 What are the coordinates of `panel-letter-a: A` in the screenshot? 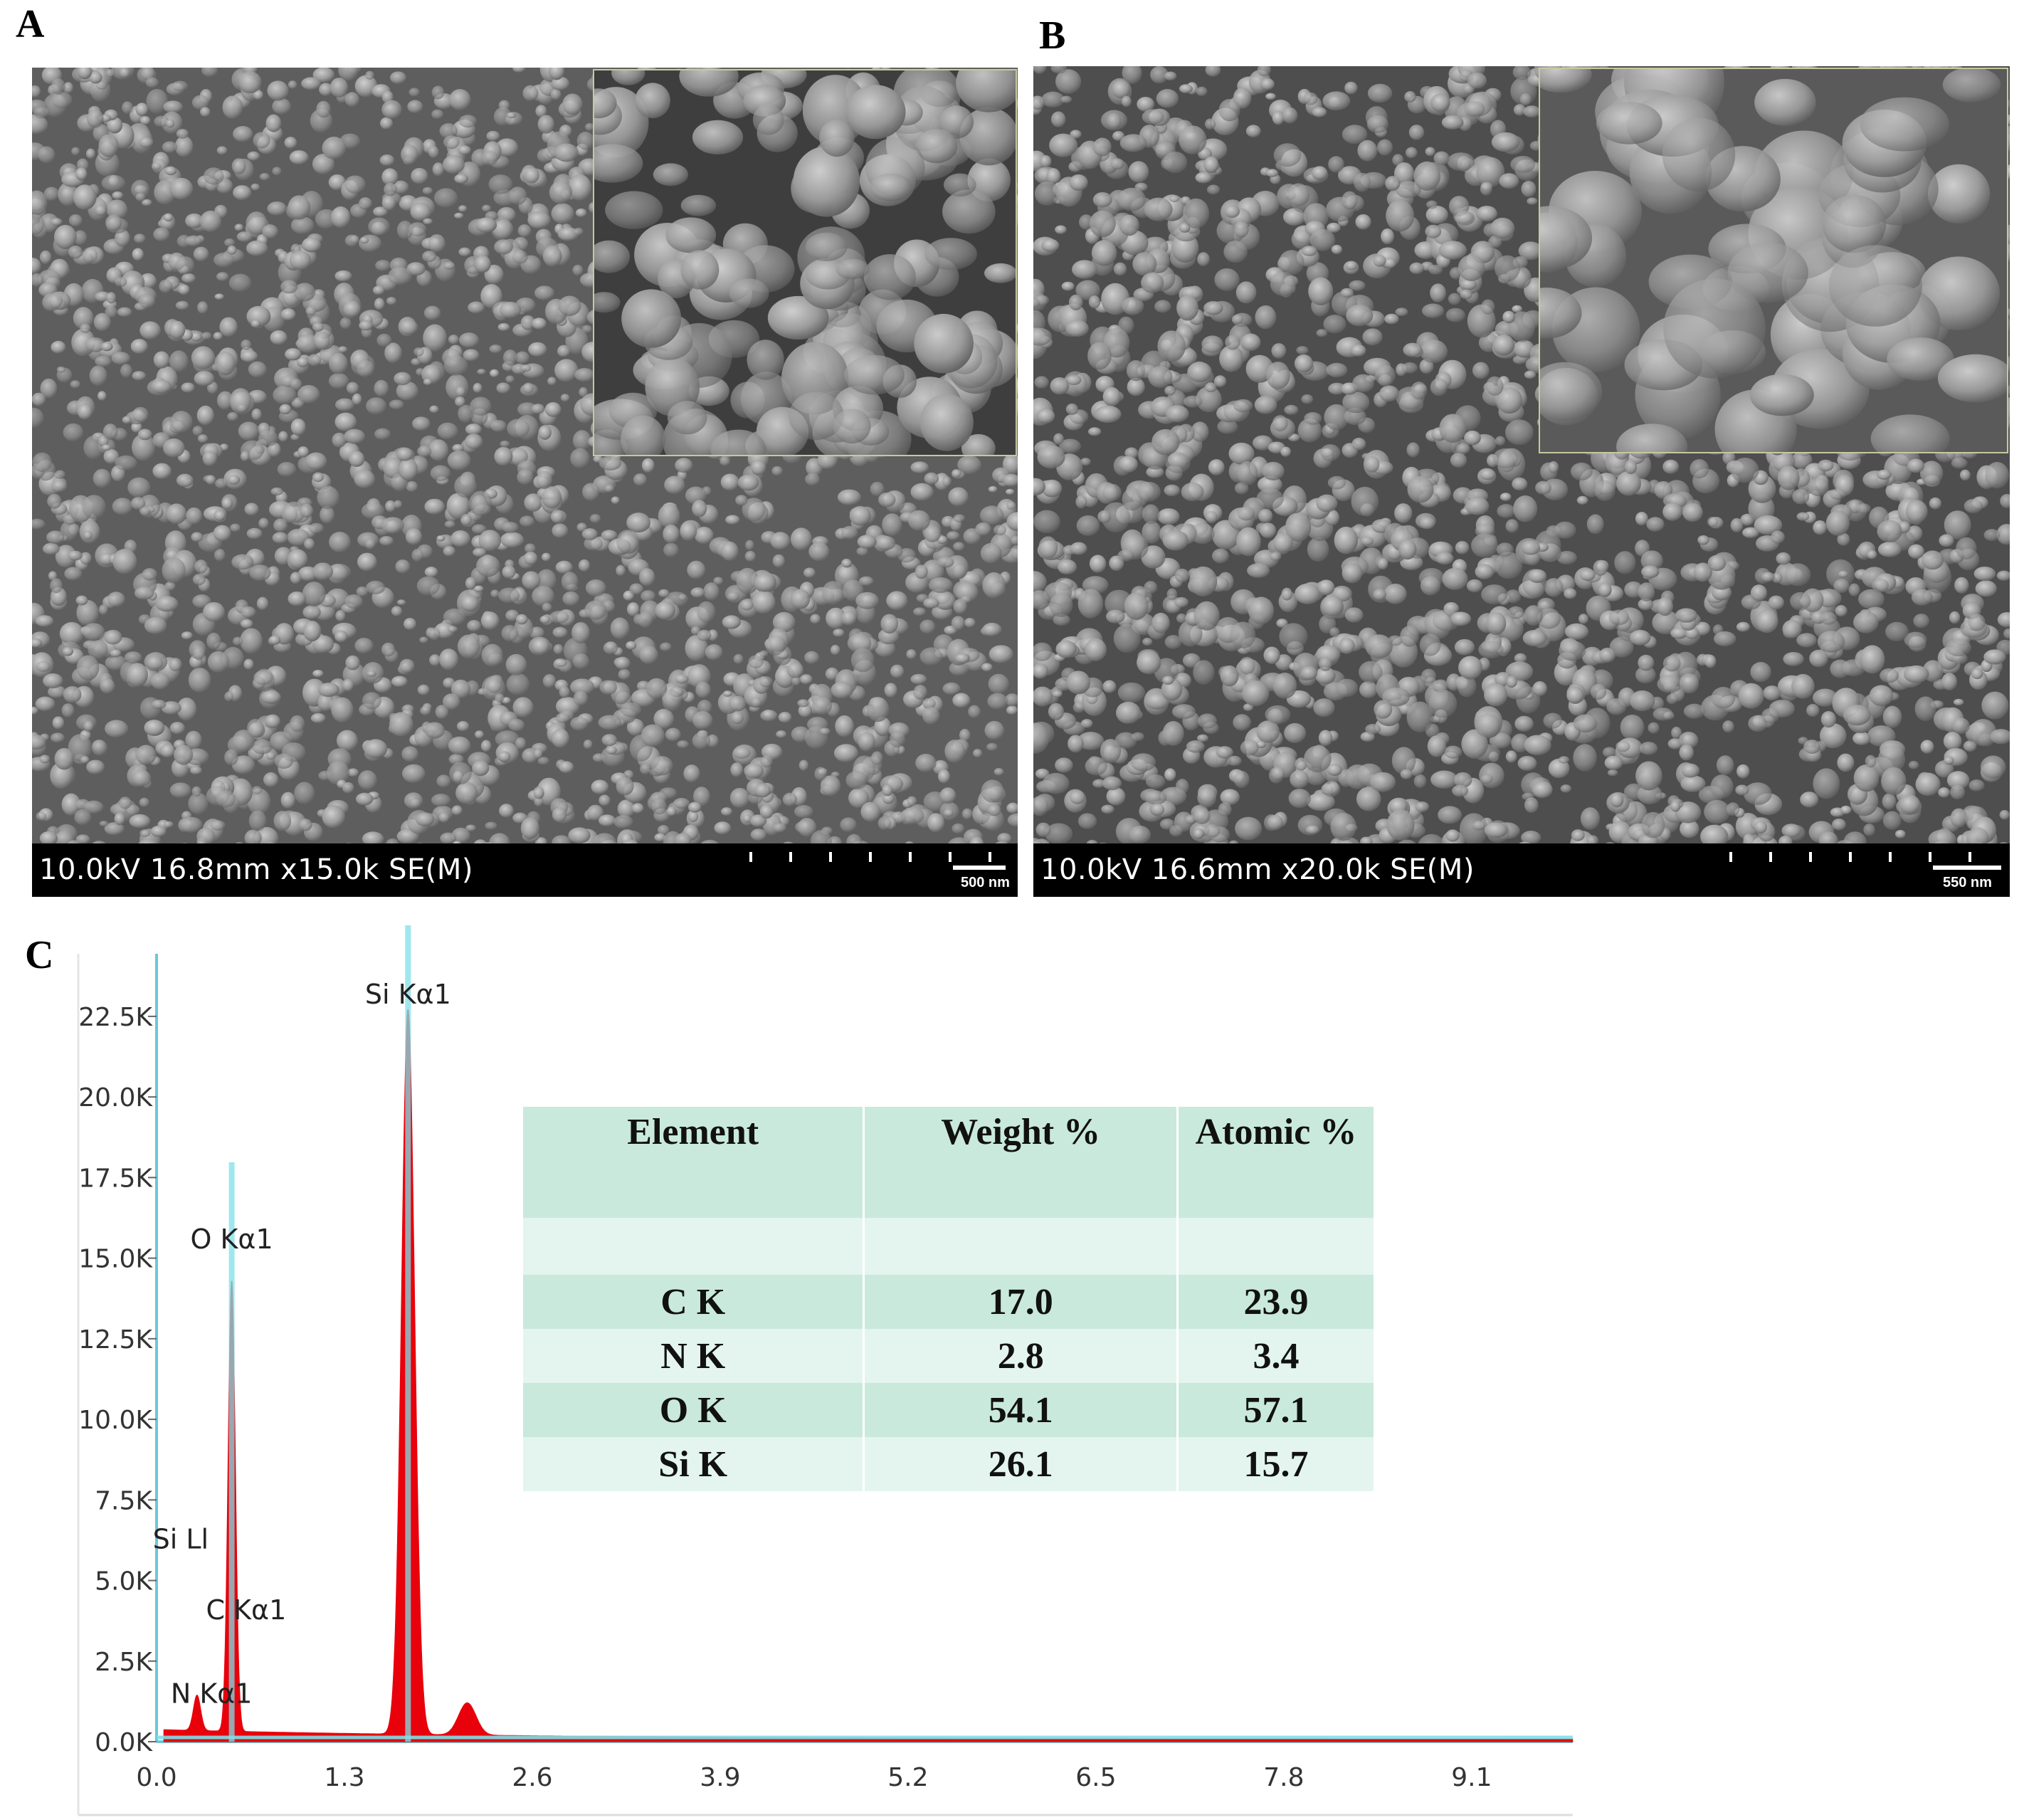 It's located at (31, 24).